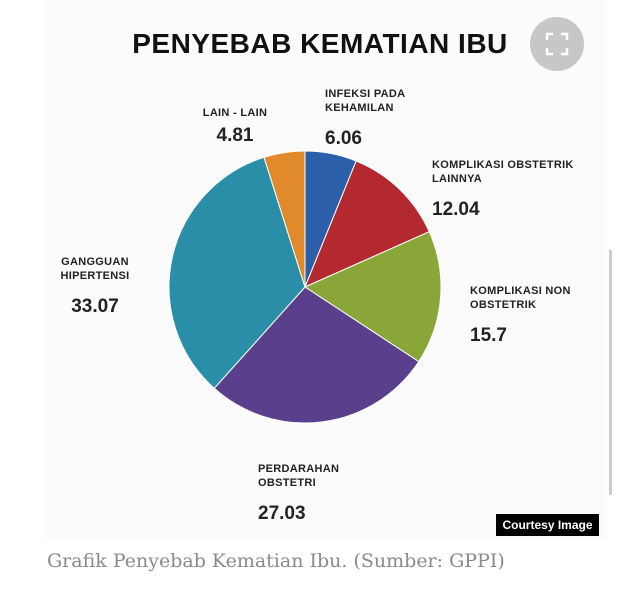  Describe the element at coordinates (95, 306) in the screenshot. I see `value-label: 33.07` at that location.